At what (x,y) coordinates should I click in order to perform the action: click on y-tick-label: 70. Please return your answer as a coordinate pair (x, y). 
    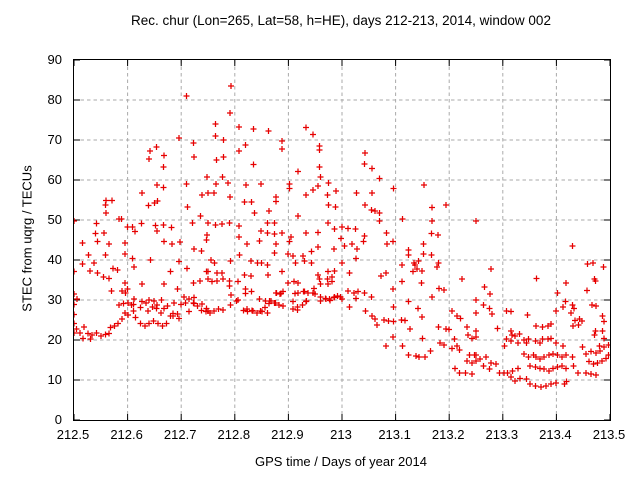
    Looking at the image, I should click on (54, 139).